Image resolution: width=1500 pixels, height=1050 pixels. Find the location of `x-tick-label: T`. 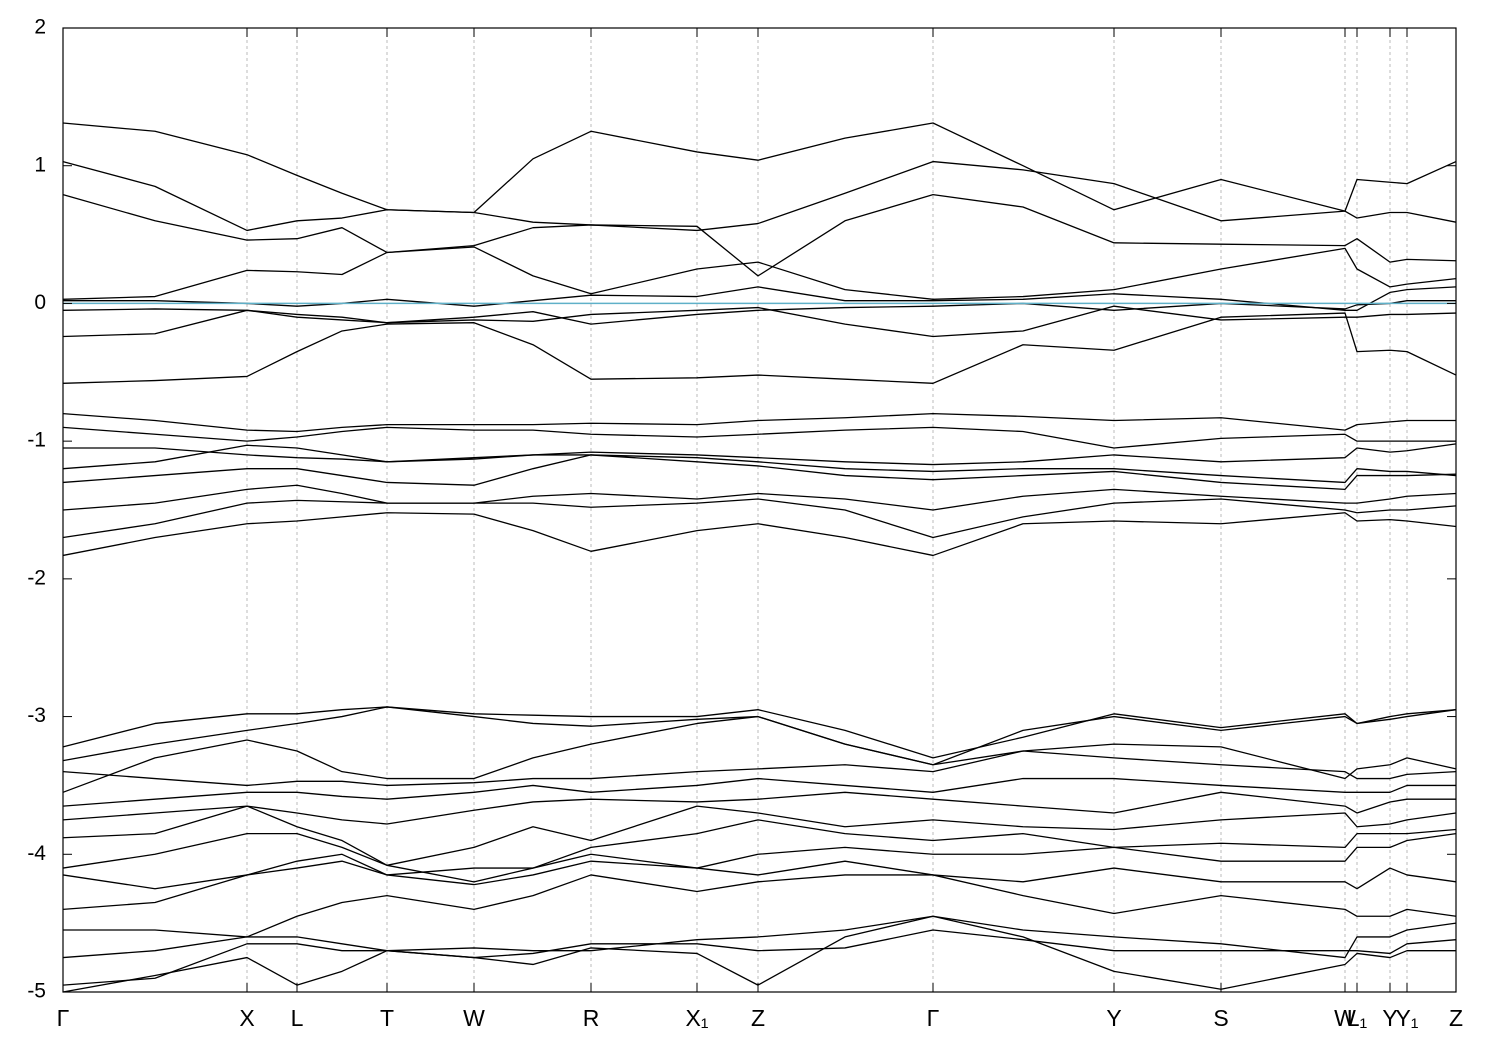

x-tick-label: T is located at coordinates (387, 1018).